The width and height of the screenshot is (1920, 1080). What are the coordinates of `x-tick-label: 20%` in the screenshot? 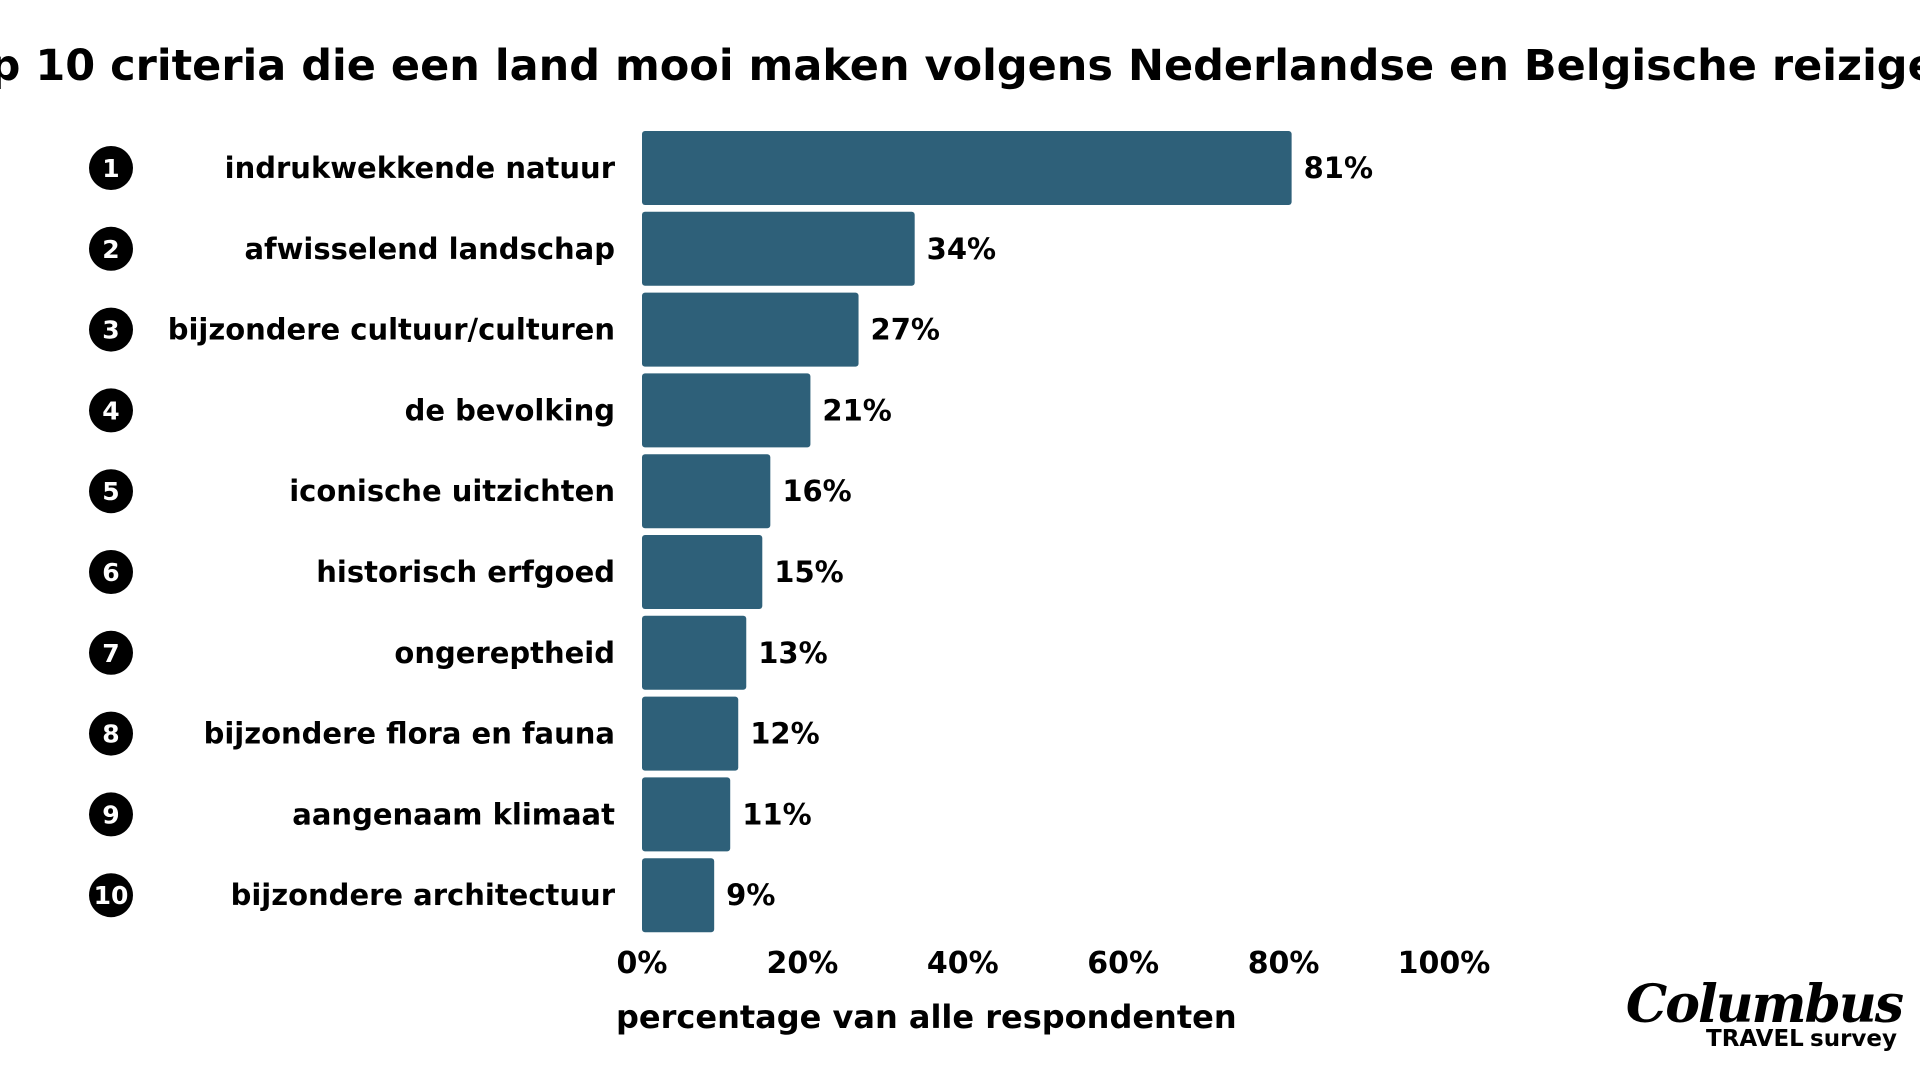 It's located at (802, 963).